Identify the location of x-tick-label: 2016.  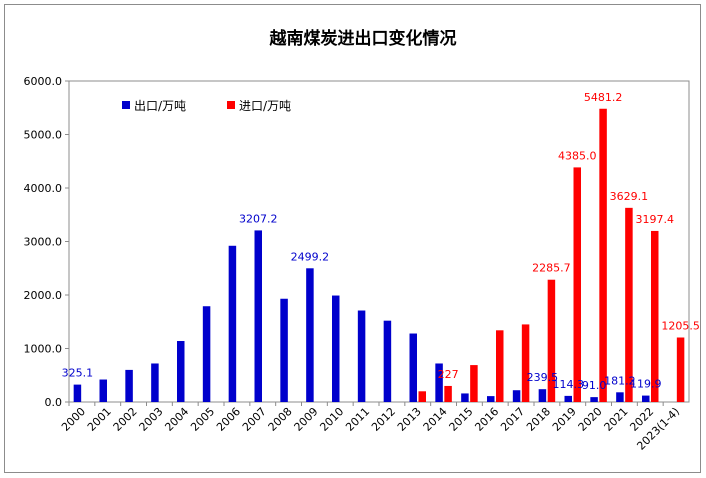
(486, 419).